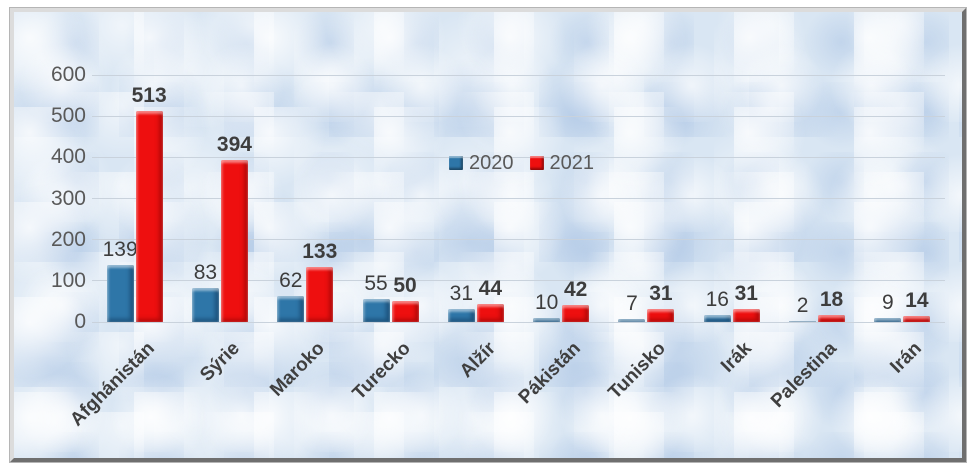 The width and height of the screenshot is (976, 470). I want to click on value-label-2021-Palestina: 18, so click(831, 299).